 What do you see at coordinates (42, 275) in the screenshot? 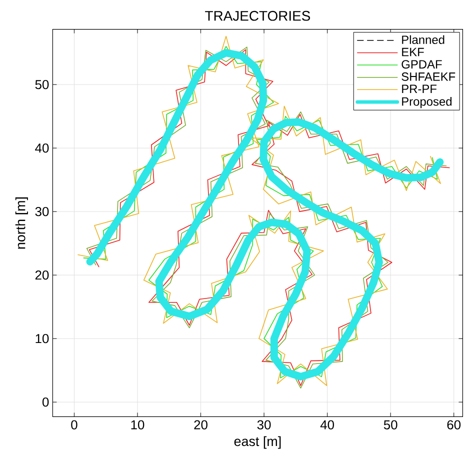
I see `y-tick-label: 20` at bounding box center [42, 275].